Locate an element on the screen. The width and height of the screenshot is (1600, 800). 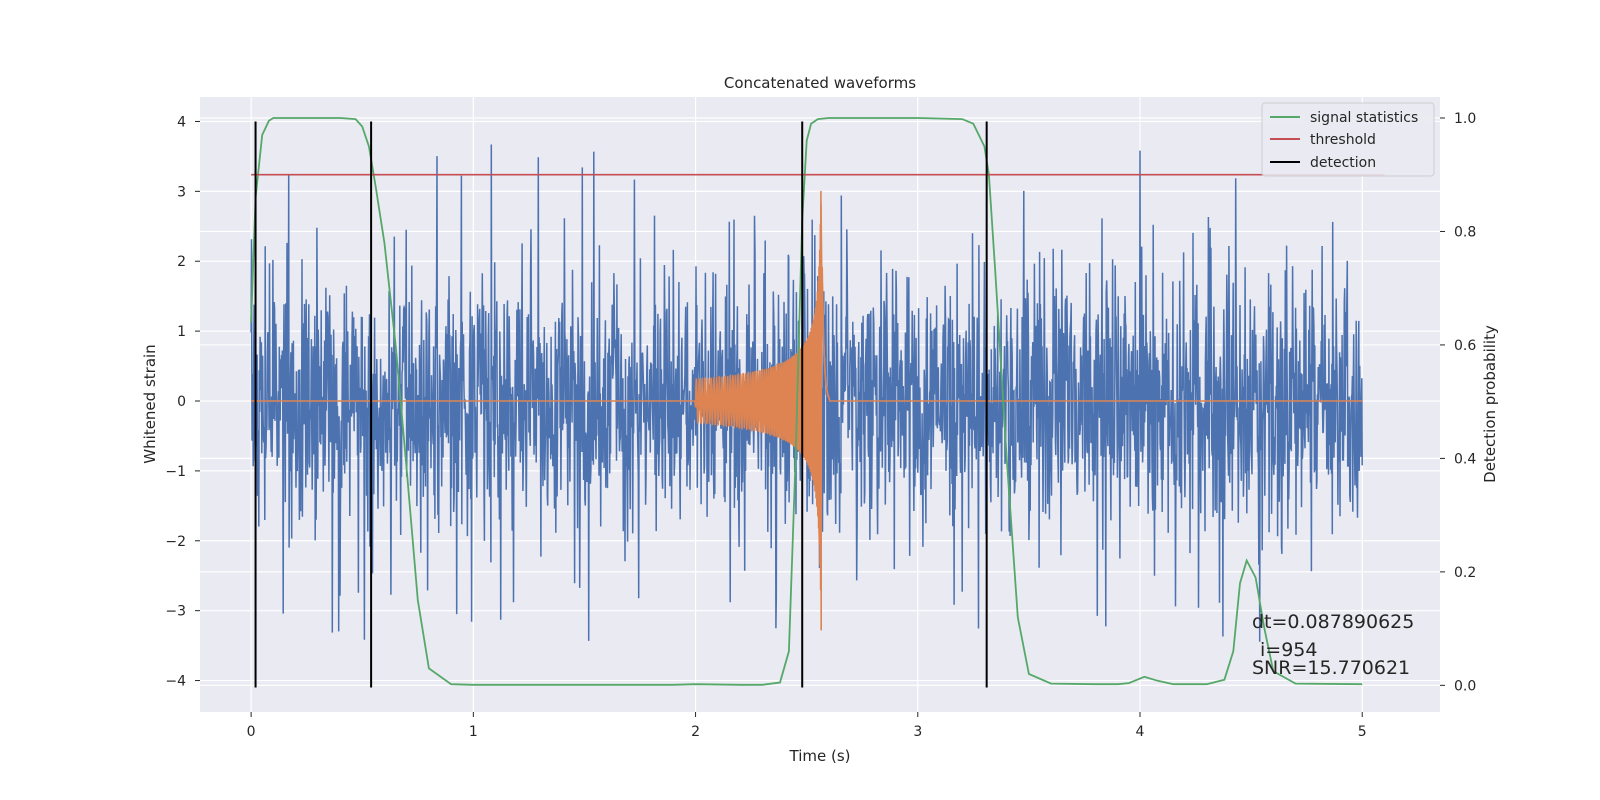
x-axis-label: Time (s) is located at coordinates (820, 756).